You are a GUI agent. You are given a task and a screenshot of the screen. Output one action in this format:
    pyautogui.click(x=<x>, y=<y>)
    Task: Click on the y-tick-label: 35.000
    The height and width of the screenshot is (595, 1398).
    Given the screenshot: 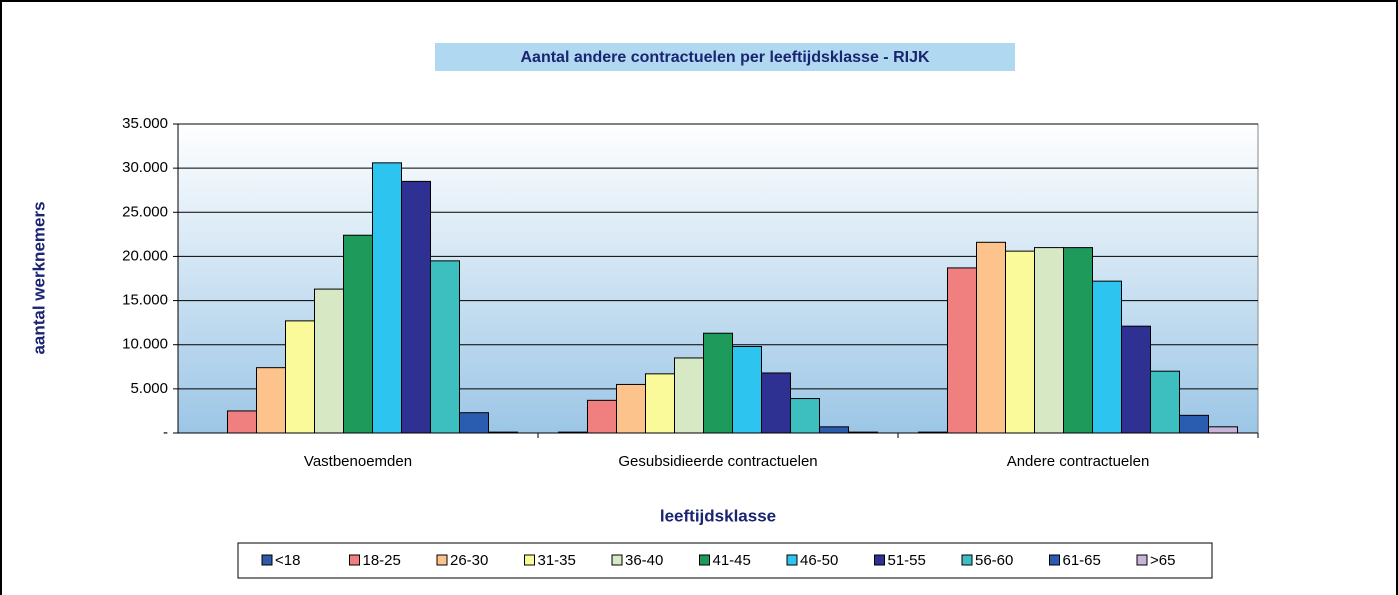 What is the action you would take?
    pyautogui.click(x=145, y=123)
    